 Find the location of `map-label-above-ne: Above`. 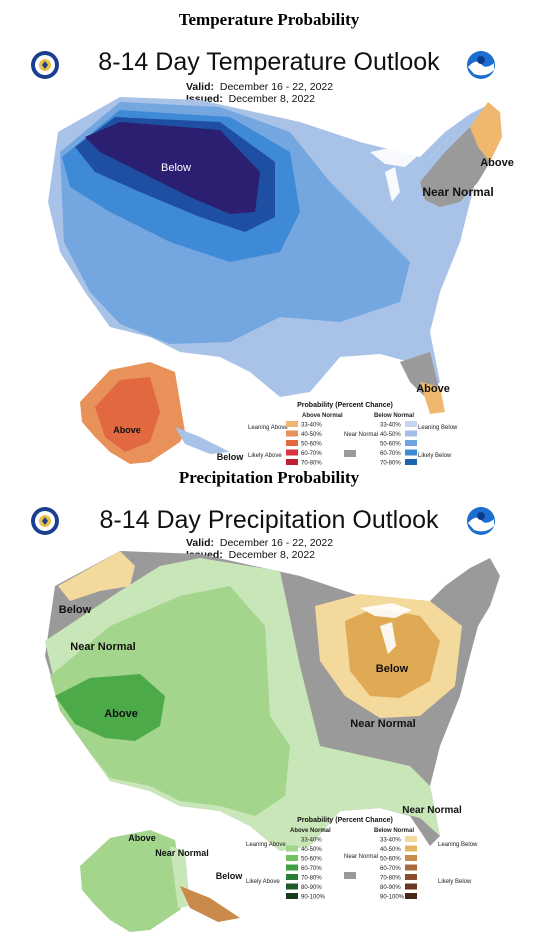

map-label-above-ne: Above is located at coordinates (497, 163).